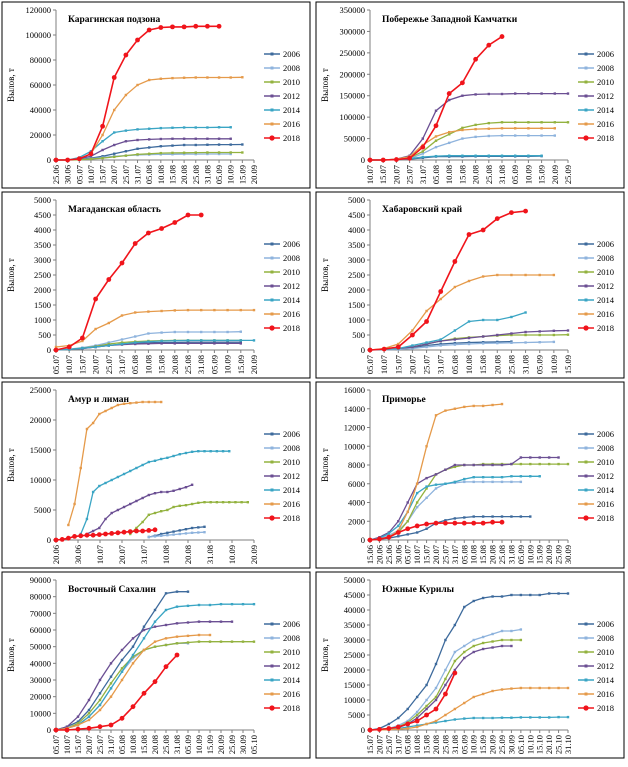 The image size is (628, 767). Describe the element at coordinates (184, 174) in the screenshot. I see `x-tick-label: 20.08` at that location.